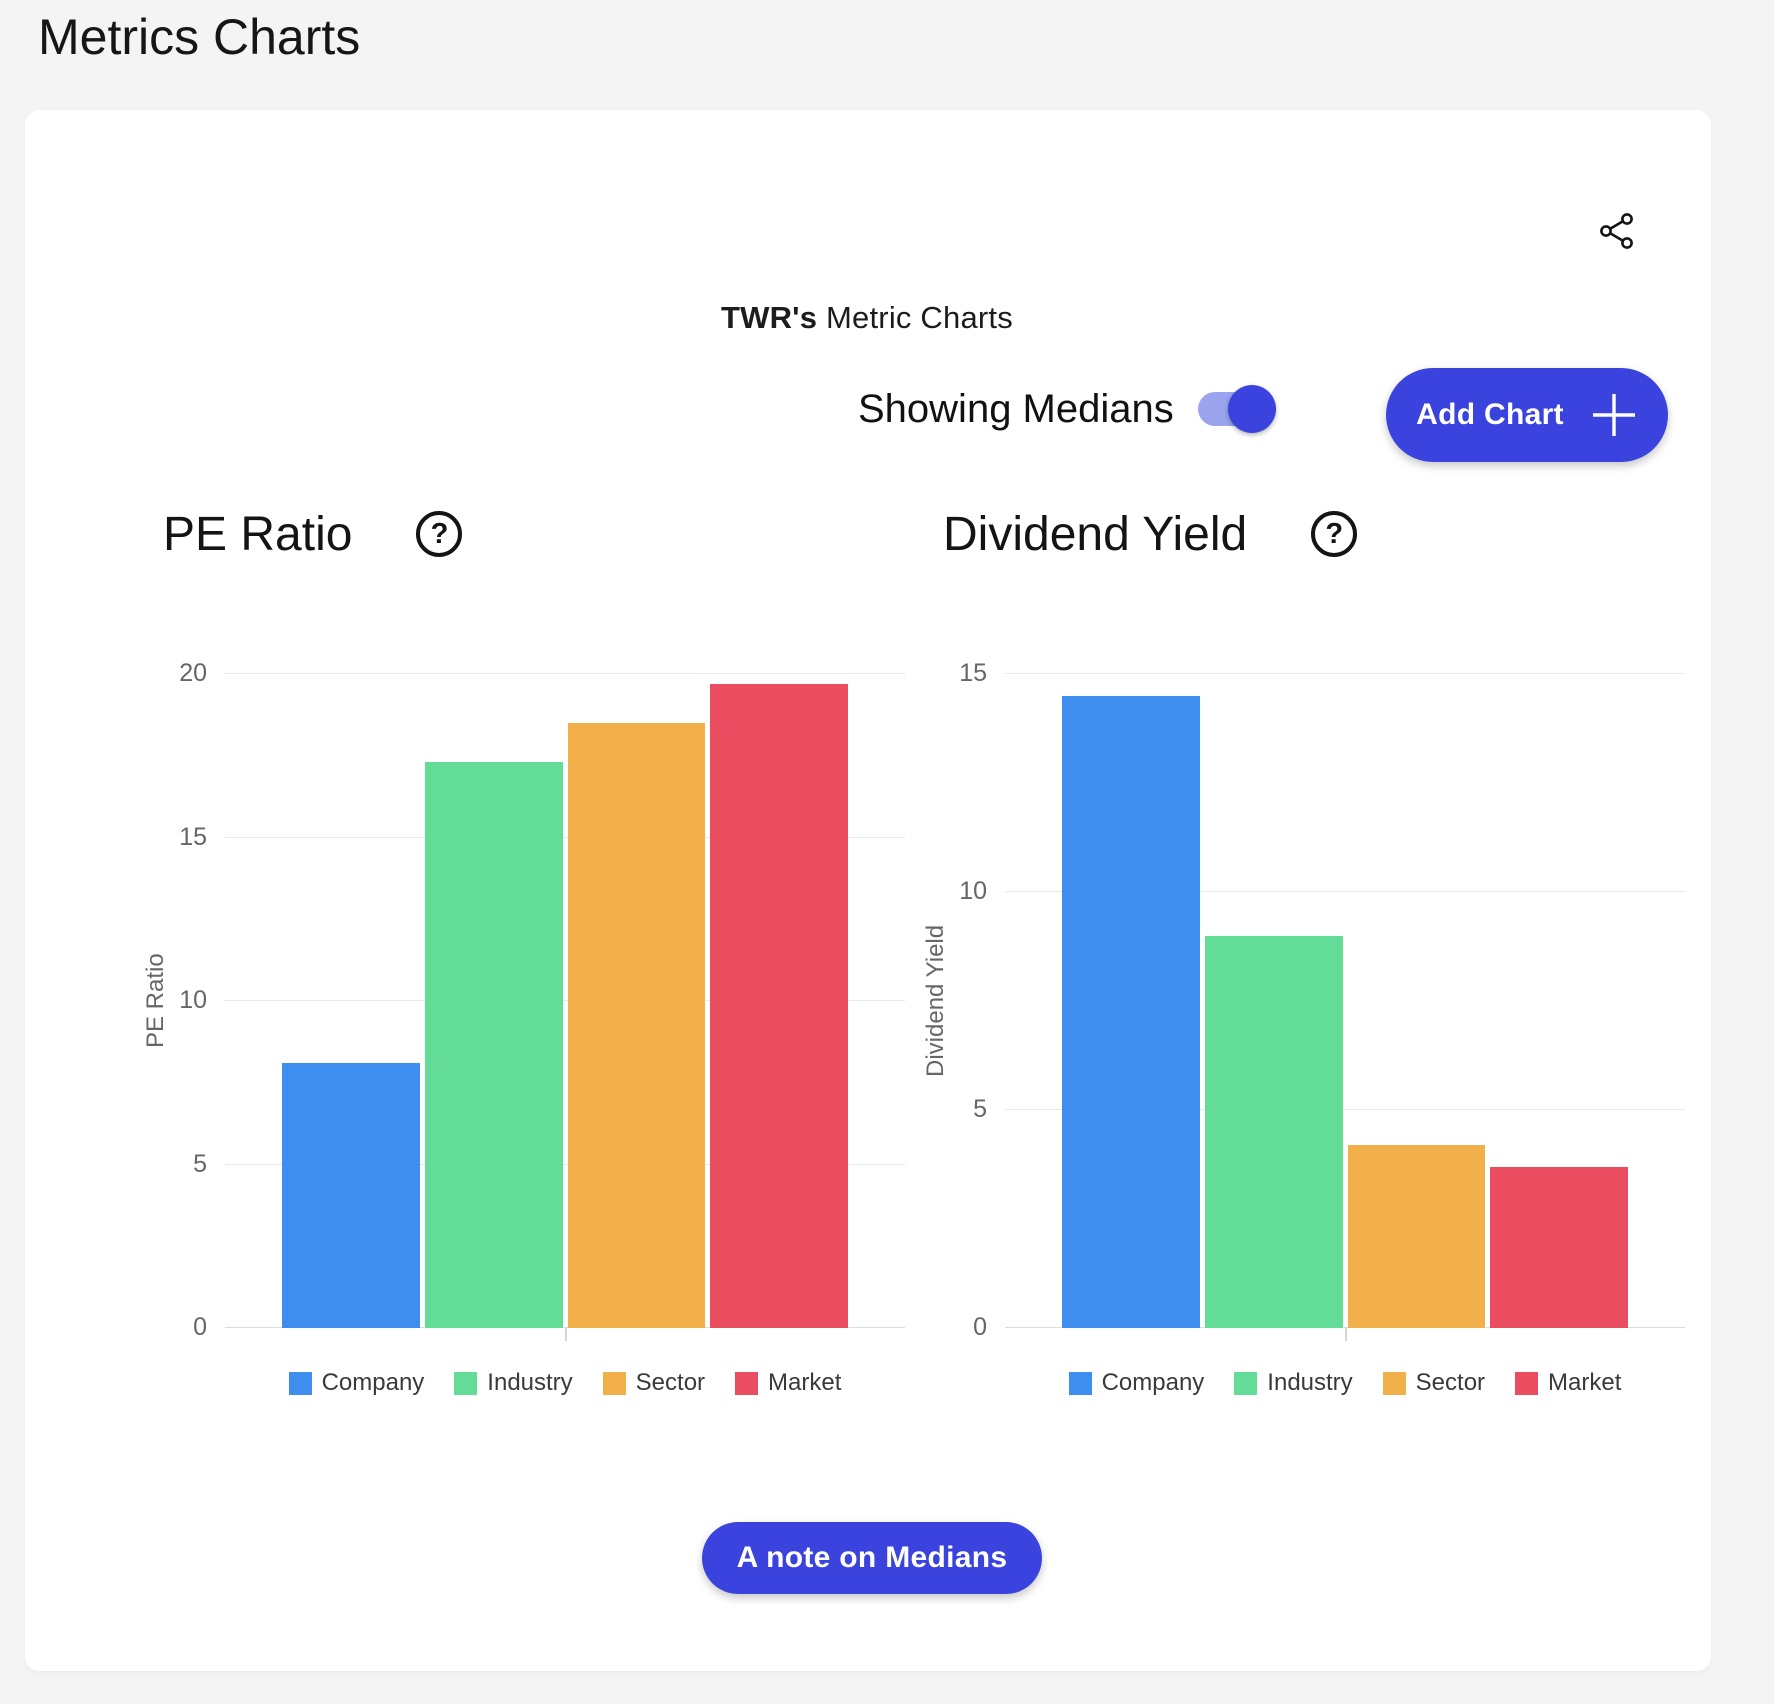  Describe the element at coordinates (1016, 408) in the screenshot. I see `medians-toggle-label: Showing Medians` at that location.